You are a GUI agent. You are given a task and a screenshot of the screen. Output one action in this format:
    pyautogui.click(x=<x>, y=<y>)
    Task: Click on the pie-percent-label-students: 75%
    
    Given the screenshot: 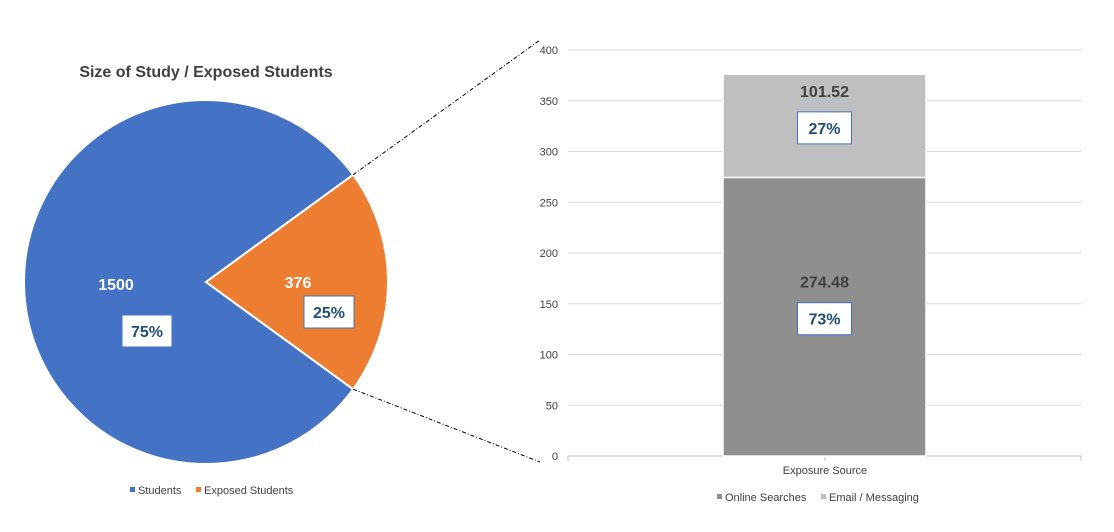 What is the action you would take?
    pyautogui.click(x=147, y=332)
    